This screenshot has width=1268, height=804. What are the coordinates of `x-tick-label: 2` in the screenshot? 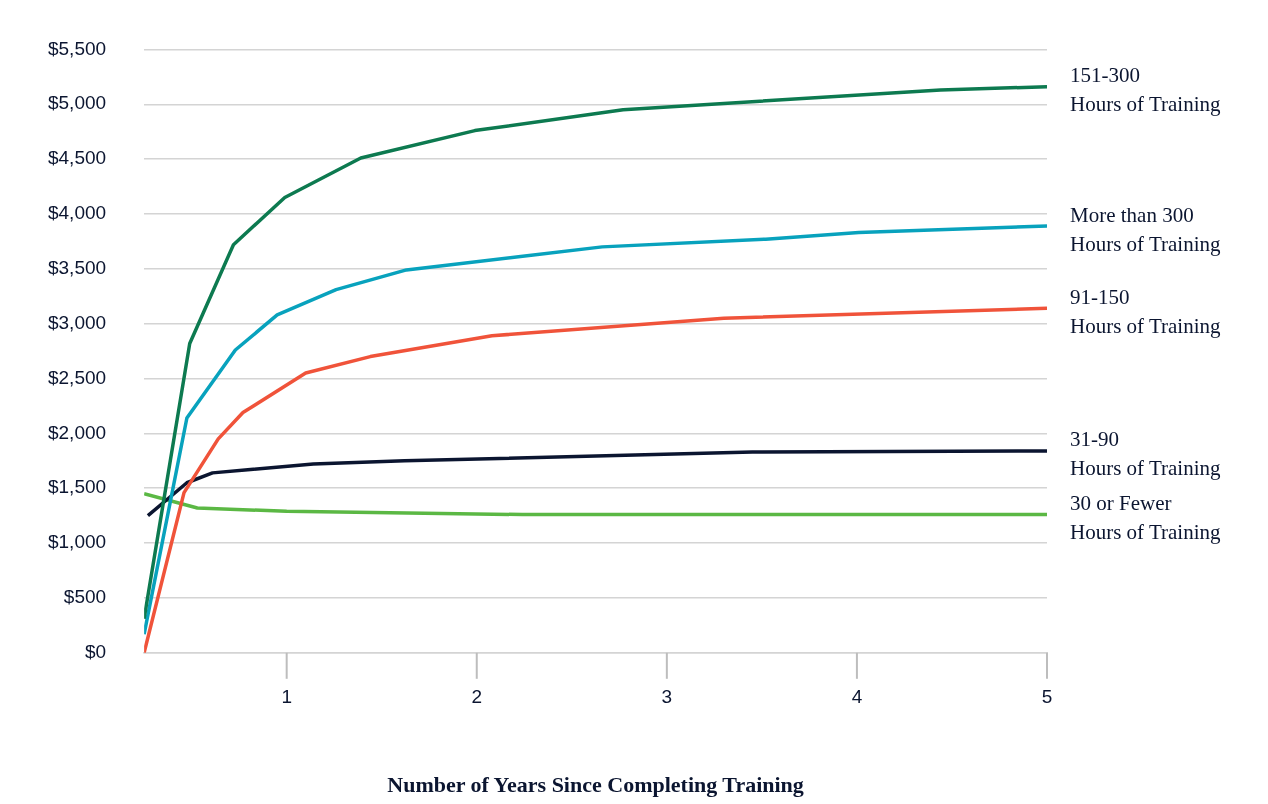 It's located at (477, 697).